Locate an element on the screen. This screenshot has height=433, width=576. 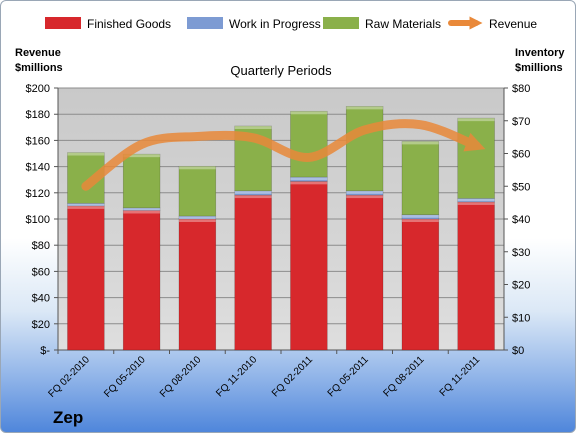
x-tick-label: FQ 11-2010 is located at coordinates (236, 376).